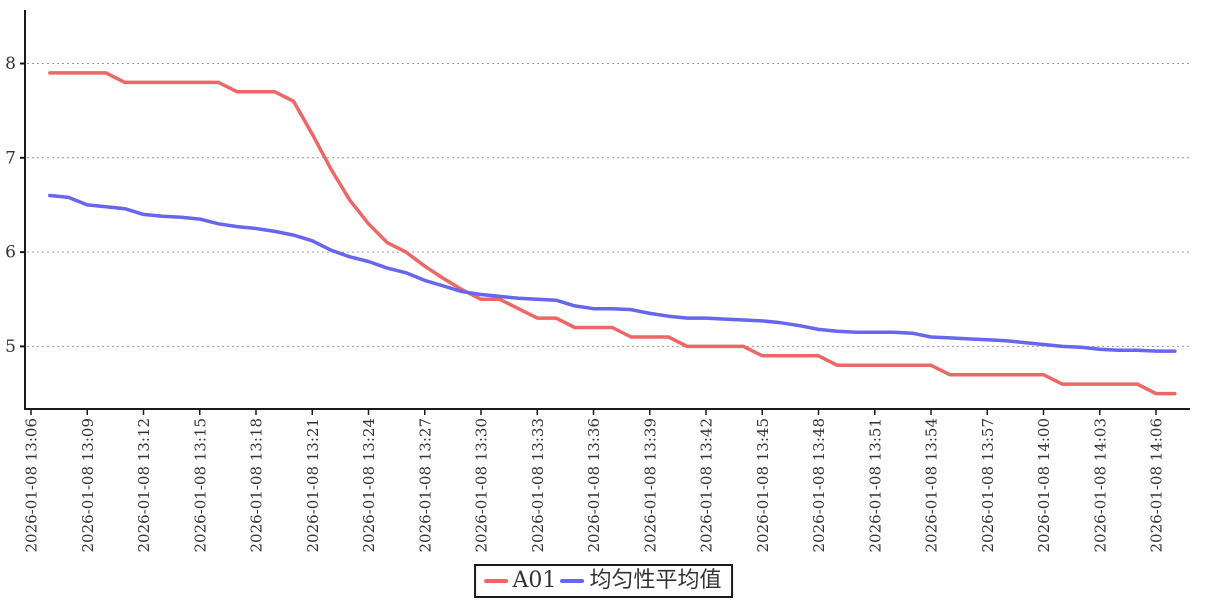  What do you see at coordinates (10, 347) in the screenshot?
I see `y-tick-label: 5` at bounding box center [10, 347].